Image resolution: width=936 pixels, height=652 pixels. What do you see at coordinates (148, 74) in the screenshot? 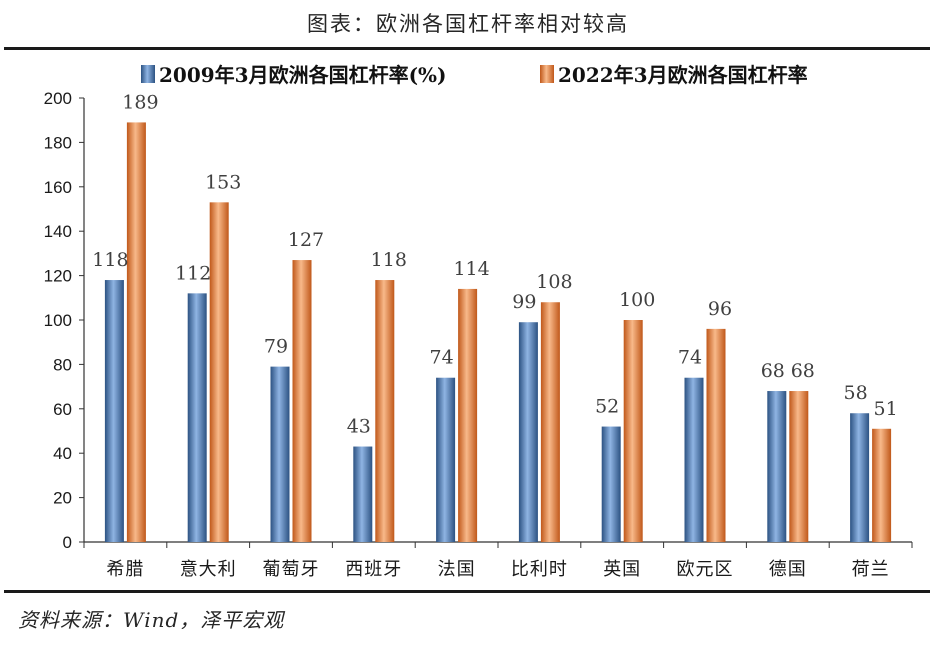
I see `legend-swatch-2009` at bounding box center [148, 74].